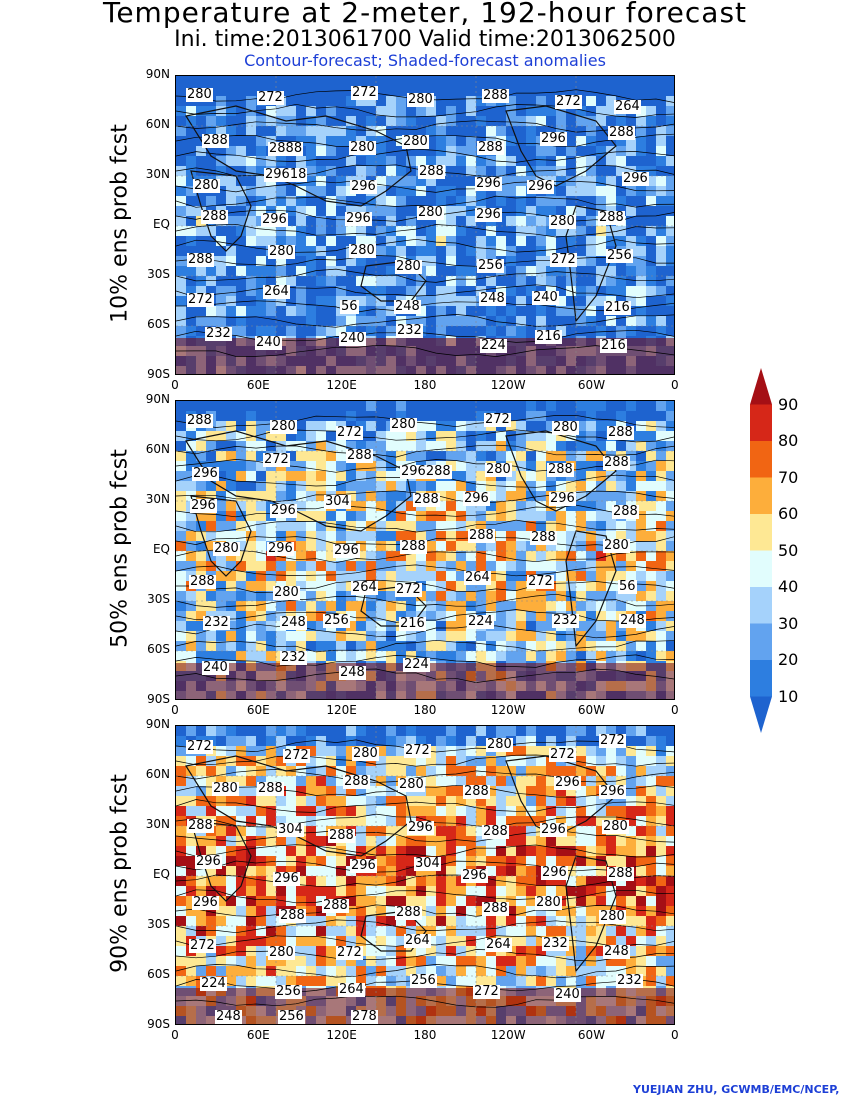  What do you see at coordinates (199, 94) in the screenshot?
I see `contour-label: 280` at bounding box center [199, 94].